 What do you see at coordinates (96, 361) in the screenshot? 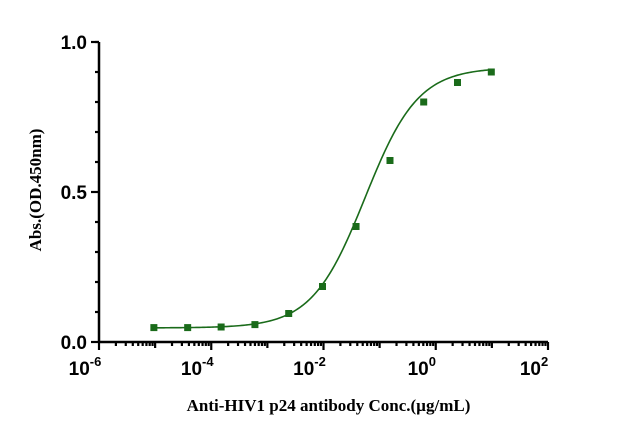
I see `x-tick-exponent: -6` at bounding box center [96, 361].